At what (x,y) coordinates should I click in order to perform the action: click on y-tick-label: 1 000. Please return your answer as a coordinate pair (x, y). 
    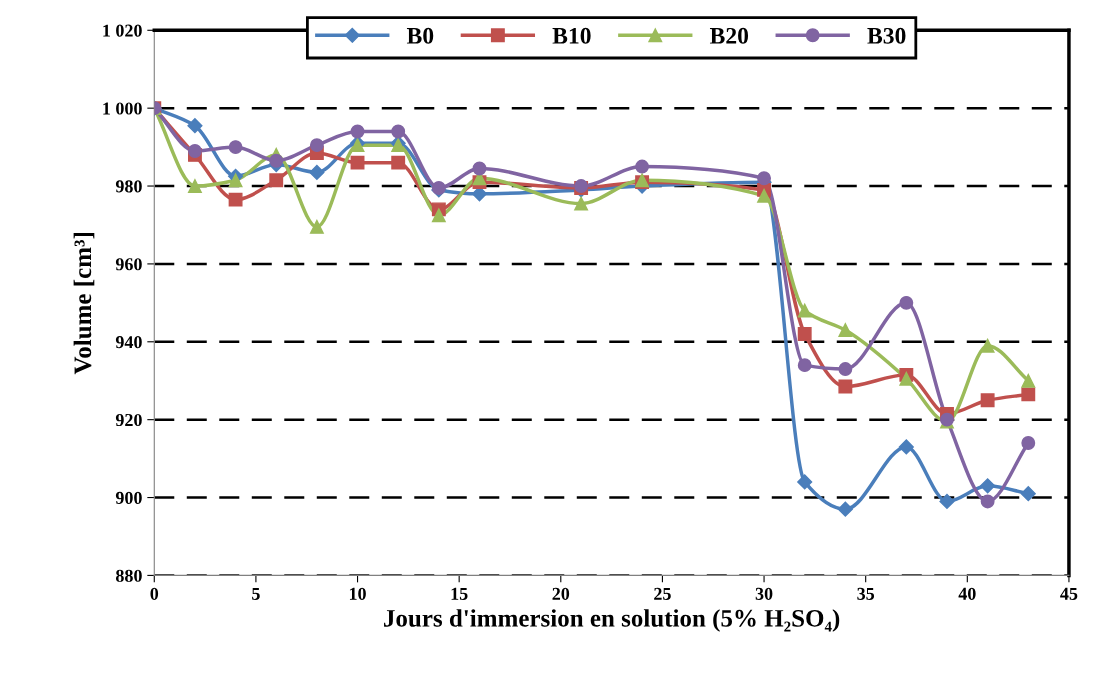
    Looking at the image, I should click on (122, 108).